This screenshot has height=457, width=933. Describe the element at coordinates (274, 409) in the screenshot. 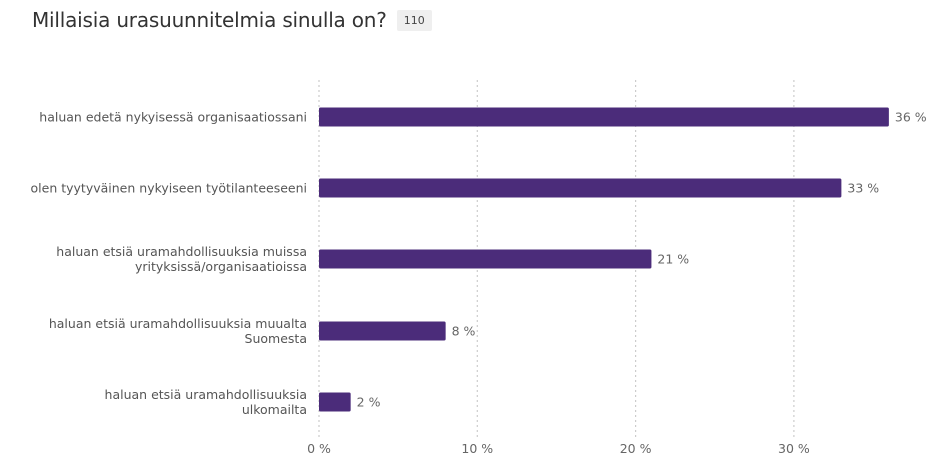

I see `category-label: ulkomailta` at that location.